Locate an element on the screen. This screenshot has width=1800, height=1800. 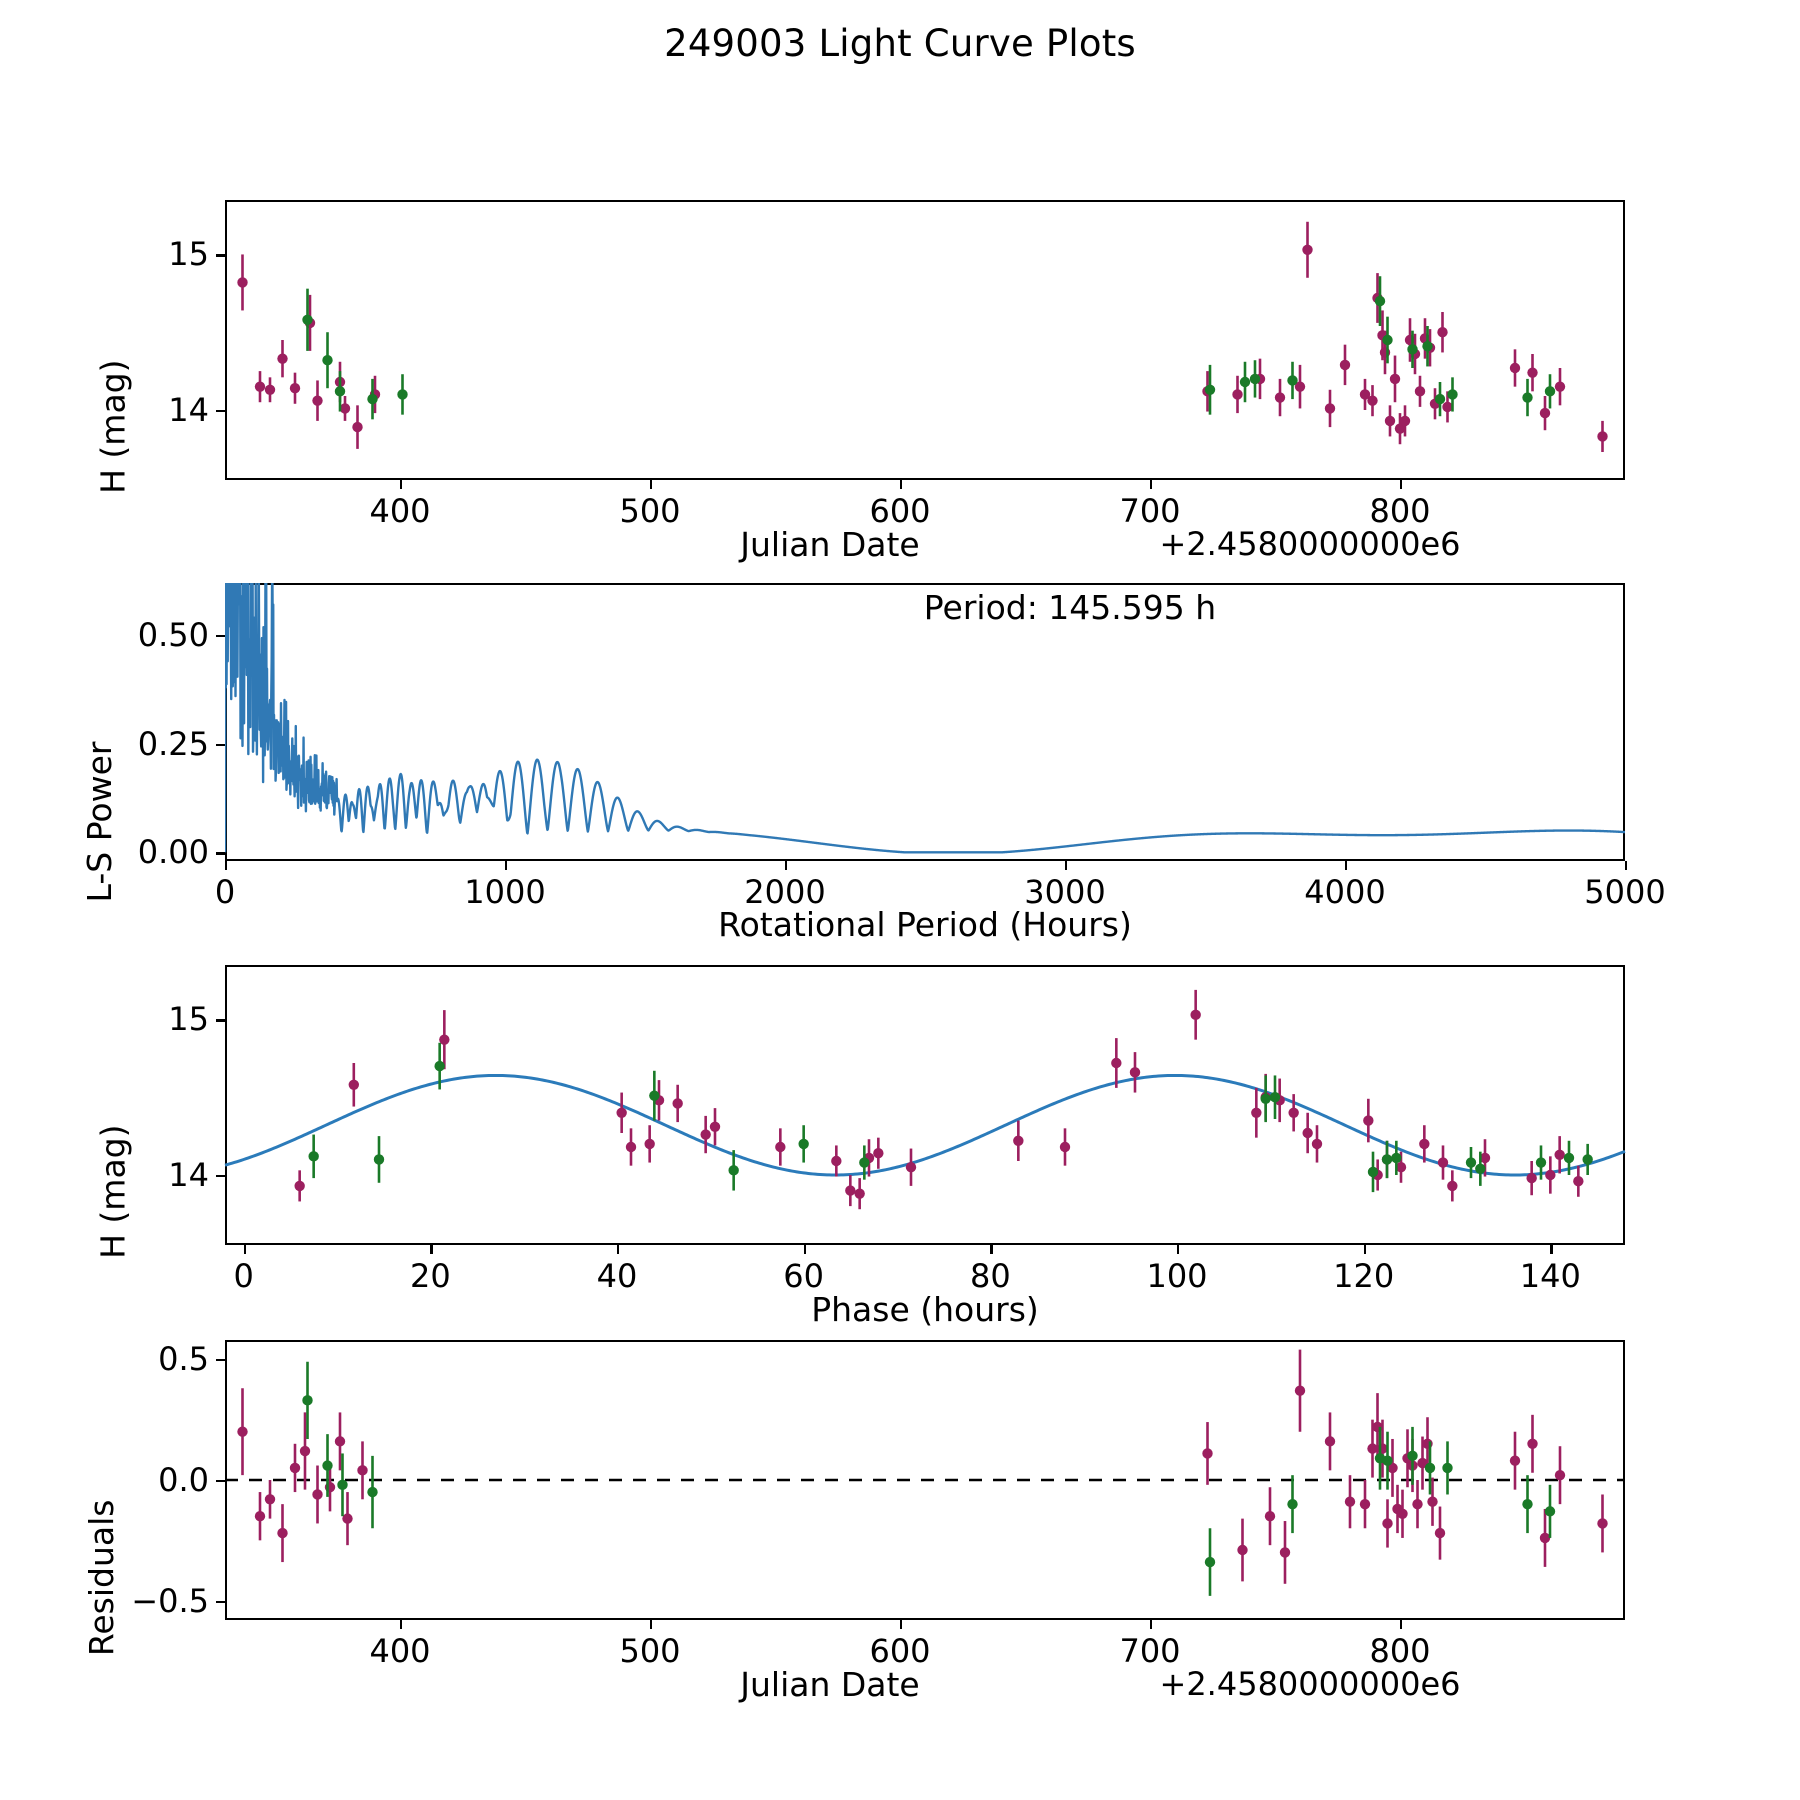
figure-title: 249003 Light Curve Plots is located at coordinates (900, 43).